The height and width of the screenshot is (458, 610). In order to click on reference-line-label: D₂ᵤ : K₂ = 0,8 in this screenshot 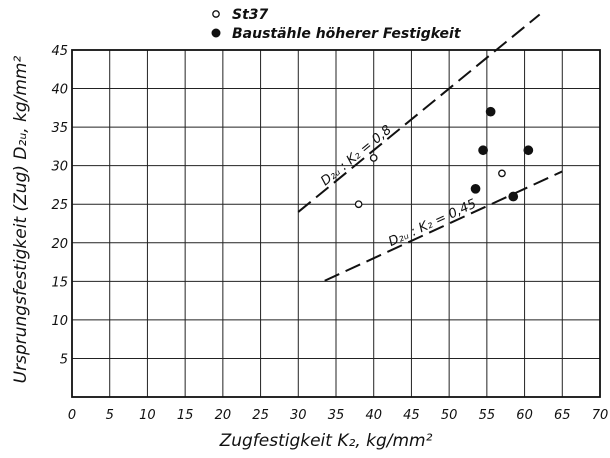, I will do `click(356, 156)`.